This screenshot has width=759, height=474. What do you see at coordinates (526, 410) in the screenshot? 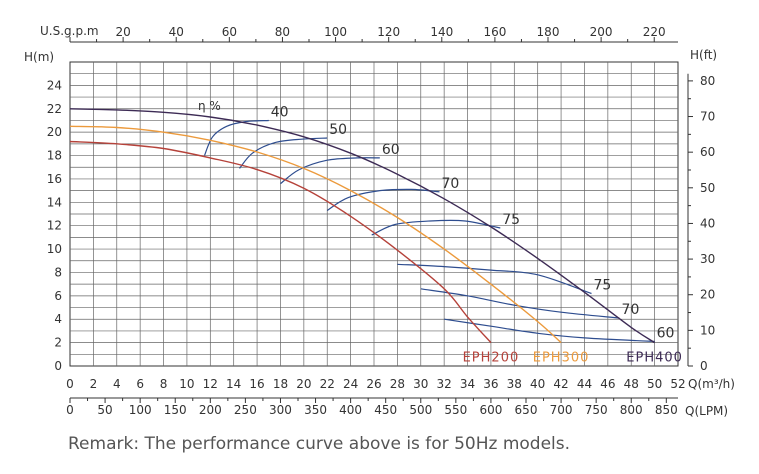
I see `lpm-tick-label: 650` at bounding box center [526, 410].